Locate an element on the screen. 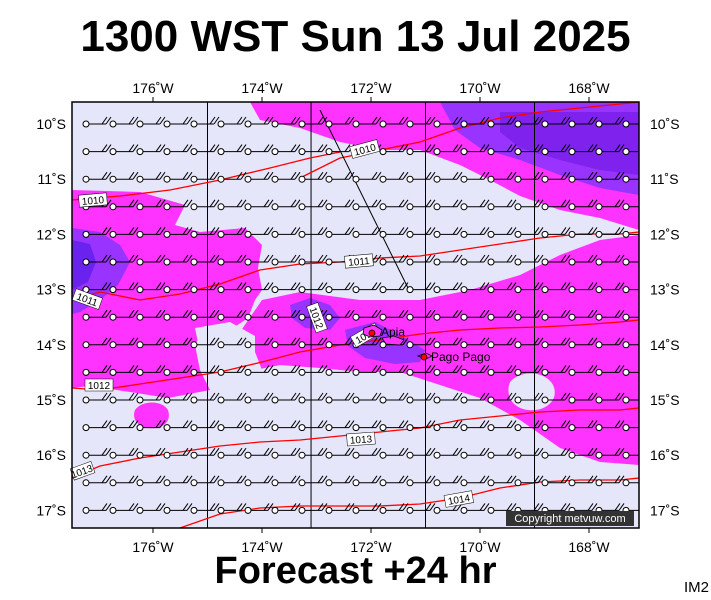  place-label-apia: Apia is located at coordinates (393, 332).